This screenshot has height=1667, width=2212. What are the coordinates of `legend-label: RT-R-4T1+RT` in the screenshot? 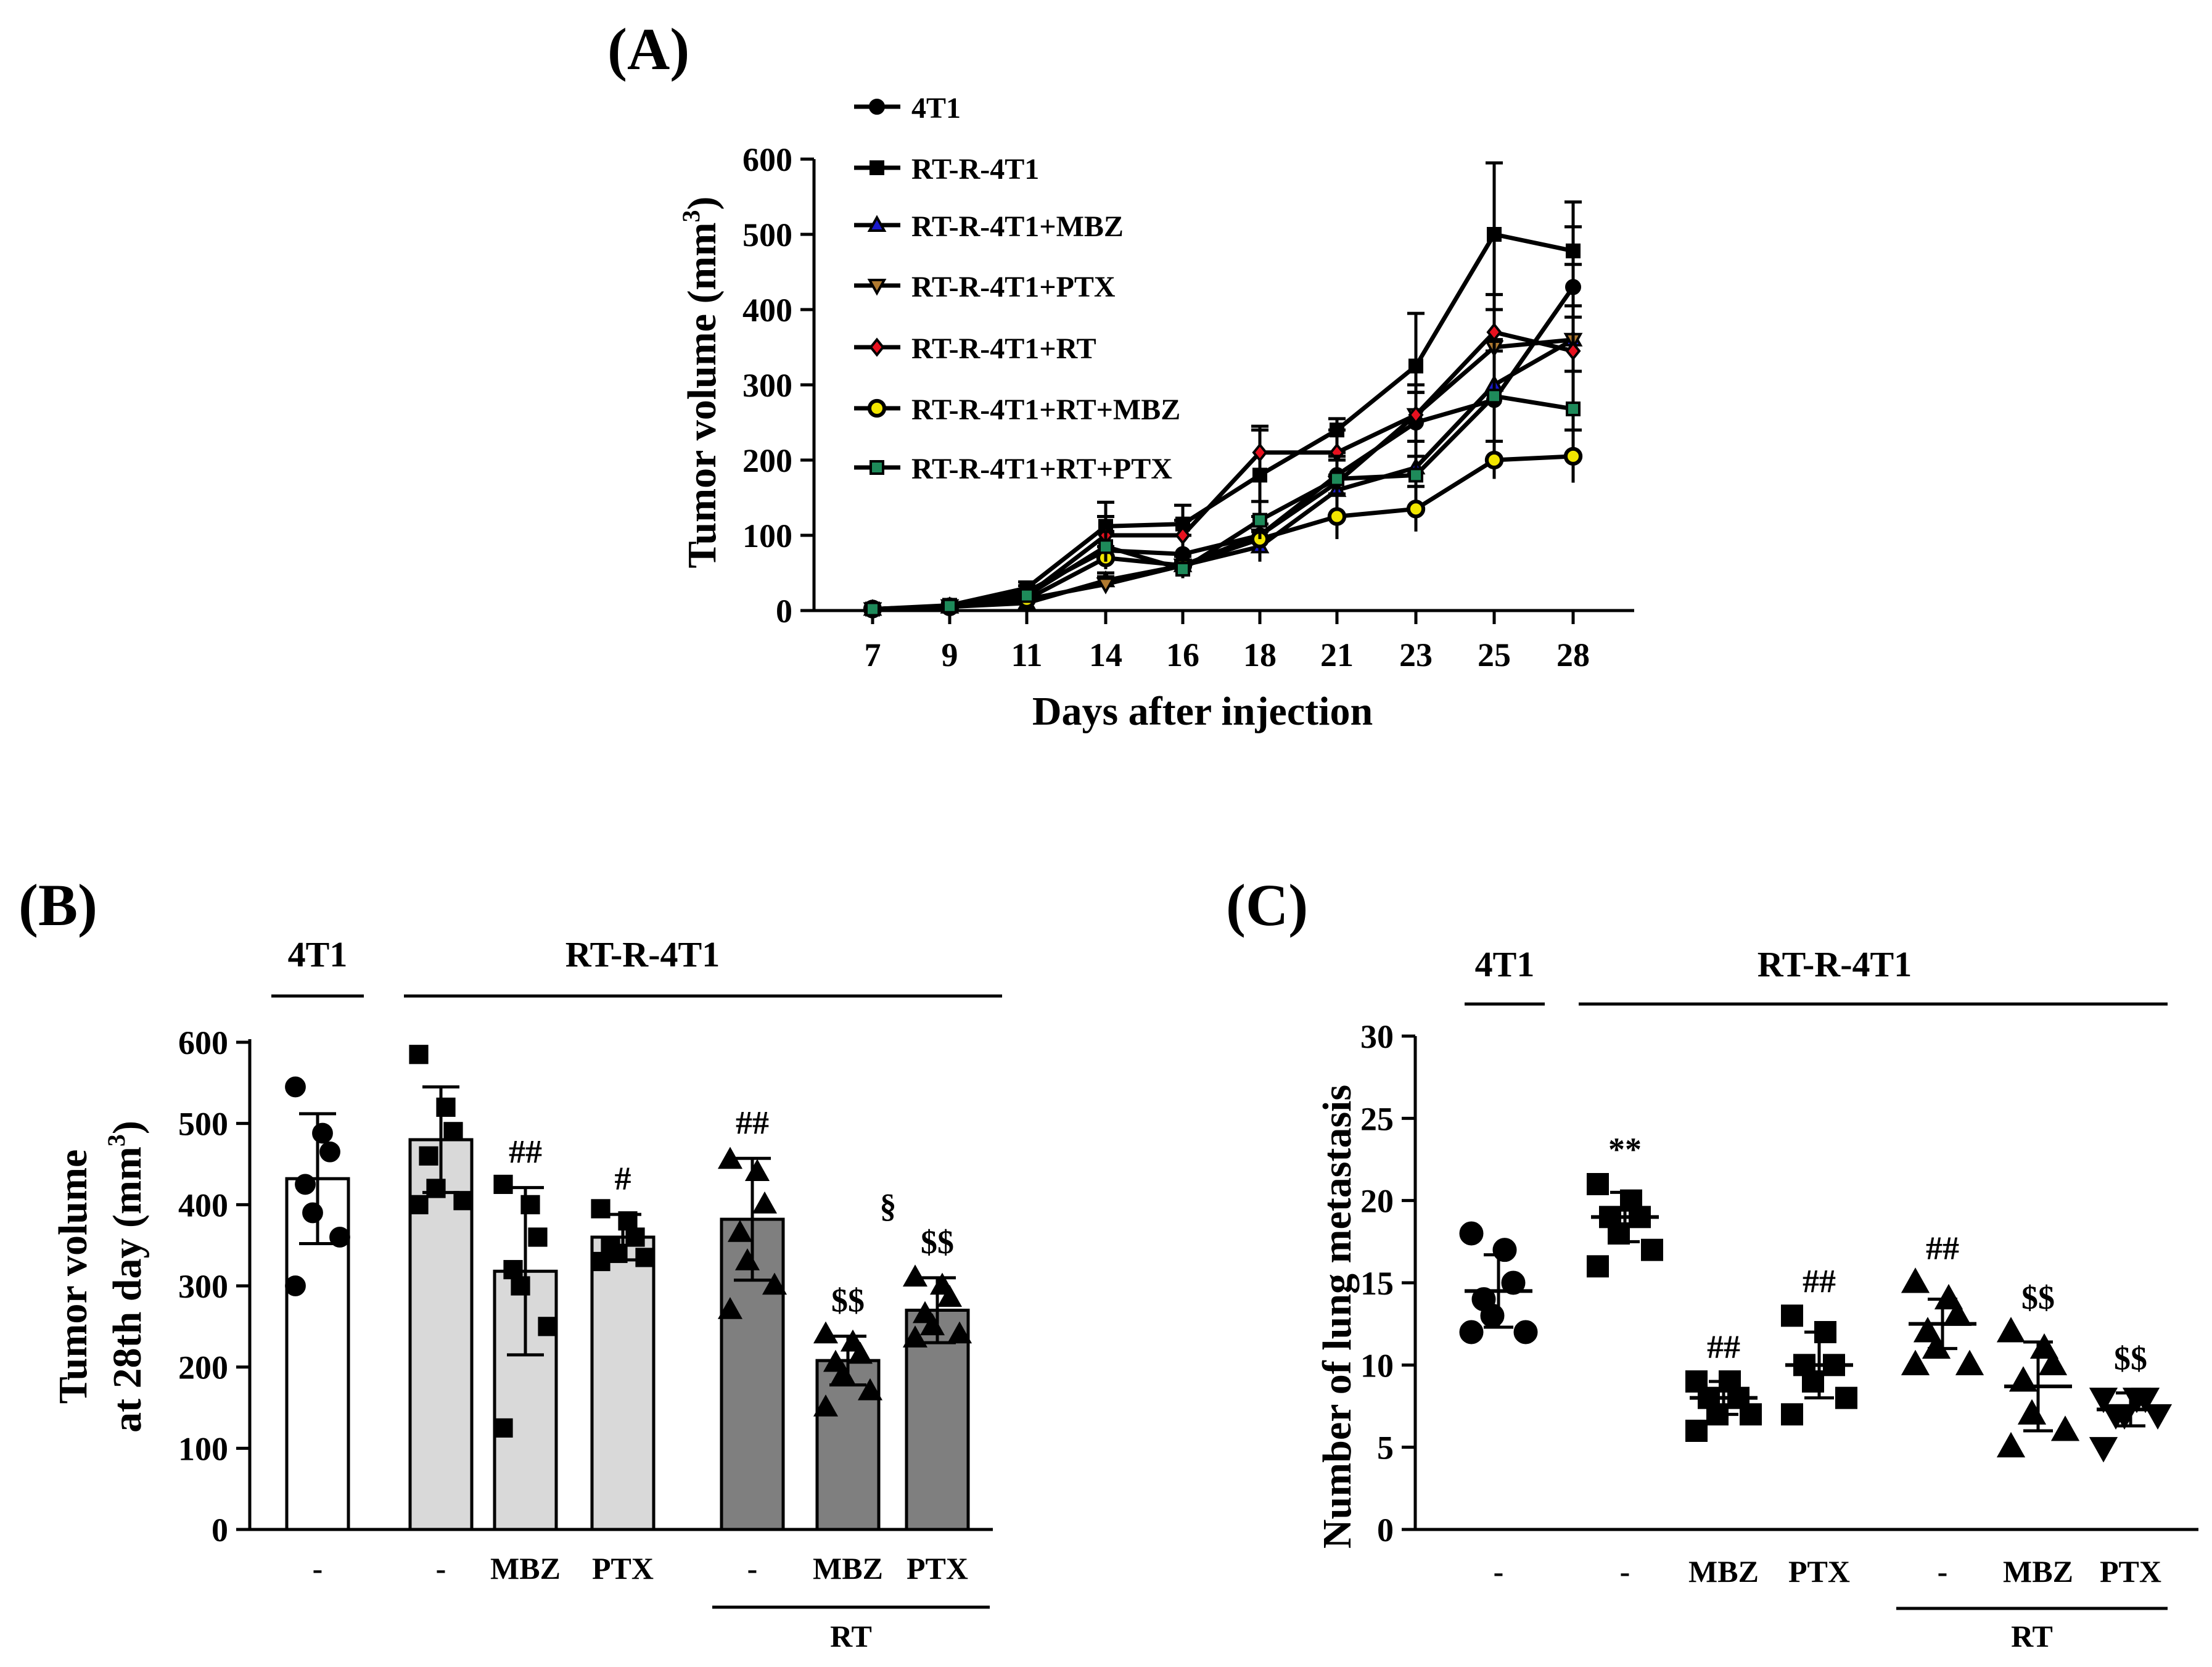 It's located at (1003, 348).